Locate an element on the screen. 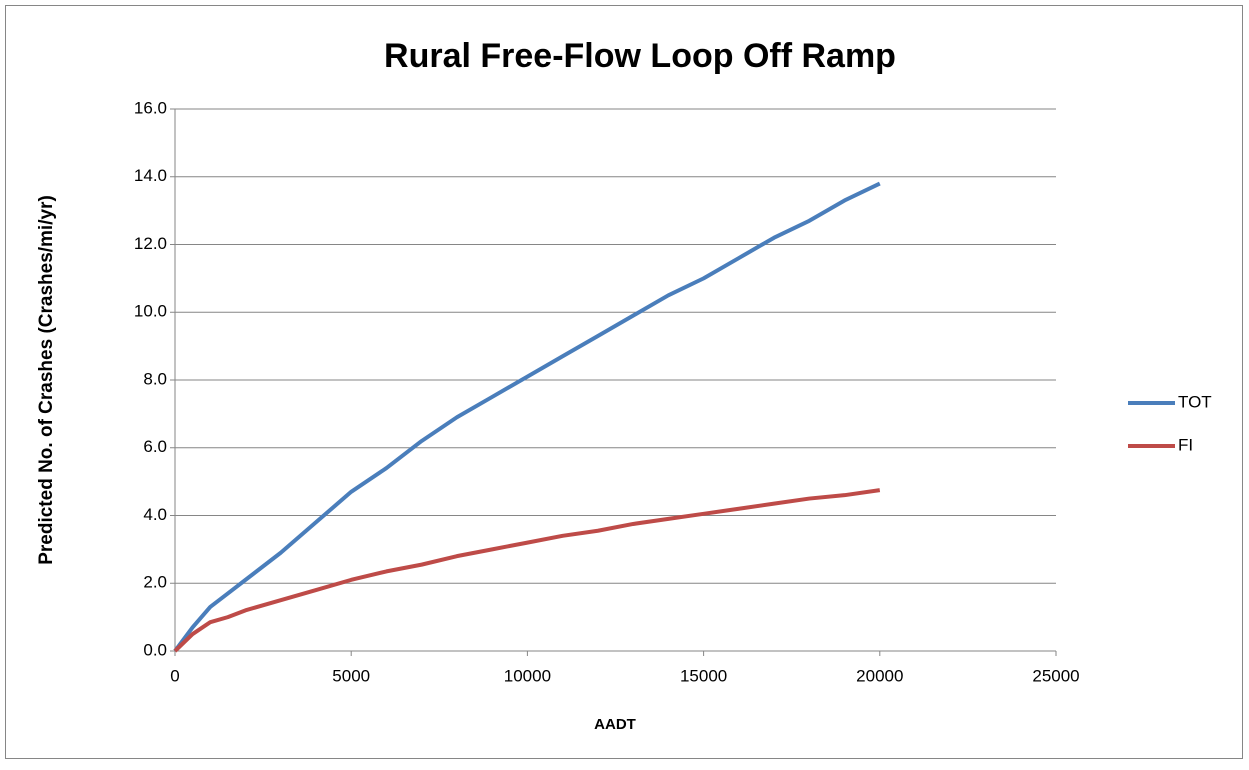  x-tick-label: 10000 is located at coordinates (527, 675).